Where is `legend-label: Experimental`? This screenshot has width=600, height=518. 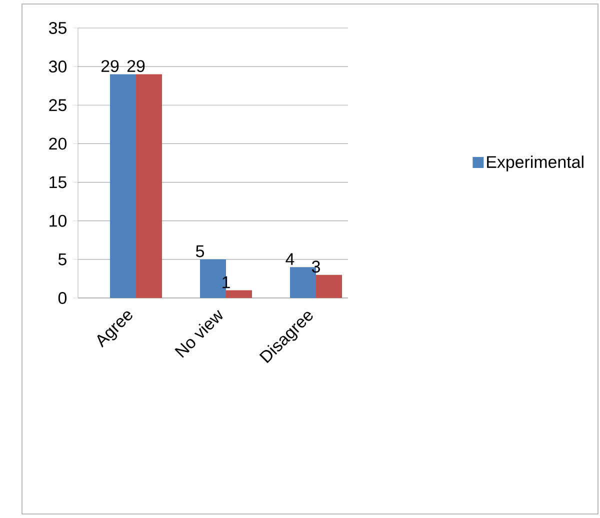 legend-label: Experimental is located at coordinates (535, 164).